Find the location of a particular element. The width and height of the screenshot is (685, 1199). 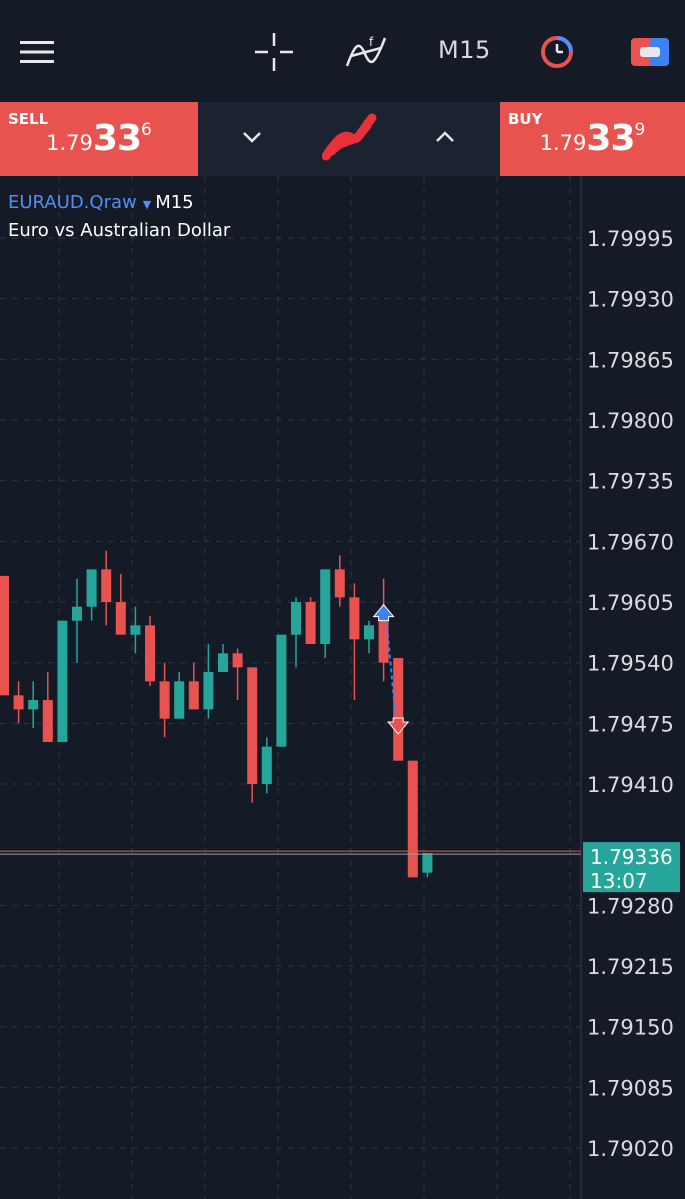

redacted-scribble-icon is located at coordinates (349, 137).